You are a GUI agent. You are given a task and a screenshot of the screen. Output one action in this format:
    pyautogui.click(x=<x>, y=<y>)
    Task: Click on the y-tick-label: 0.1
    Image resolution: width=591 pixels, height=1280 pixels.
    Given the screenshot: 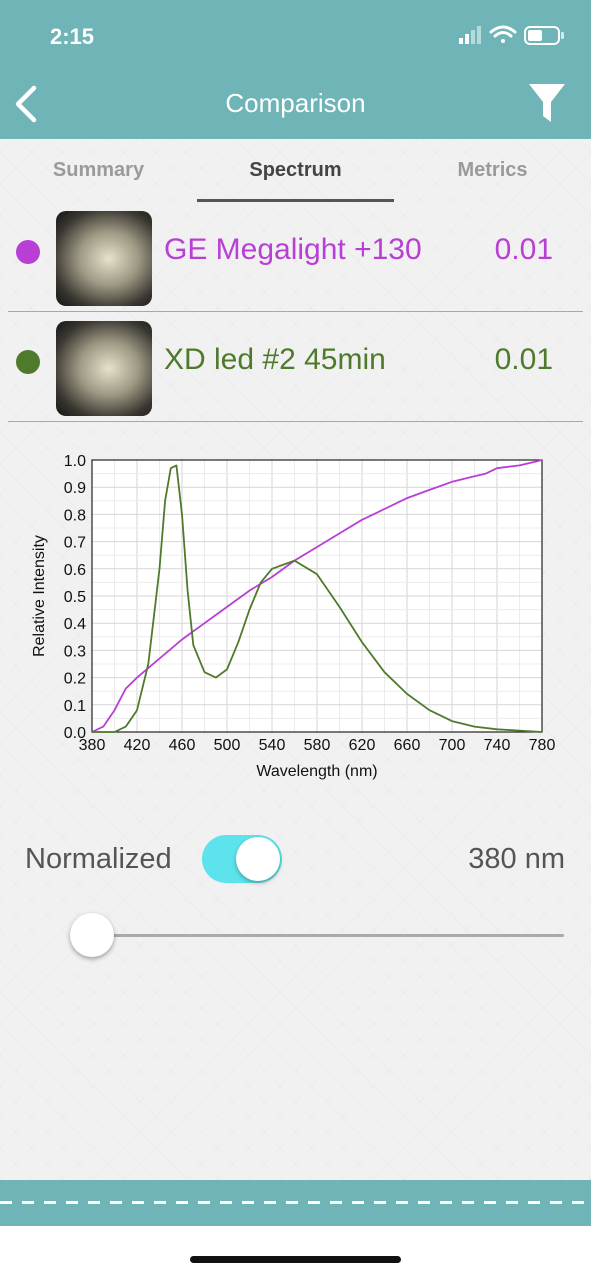 What is the action you would take?
    pyautogui.click(x=75, y=706)
    